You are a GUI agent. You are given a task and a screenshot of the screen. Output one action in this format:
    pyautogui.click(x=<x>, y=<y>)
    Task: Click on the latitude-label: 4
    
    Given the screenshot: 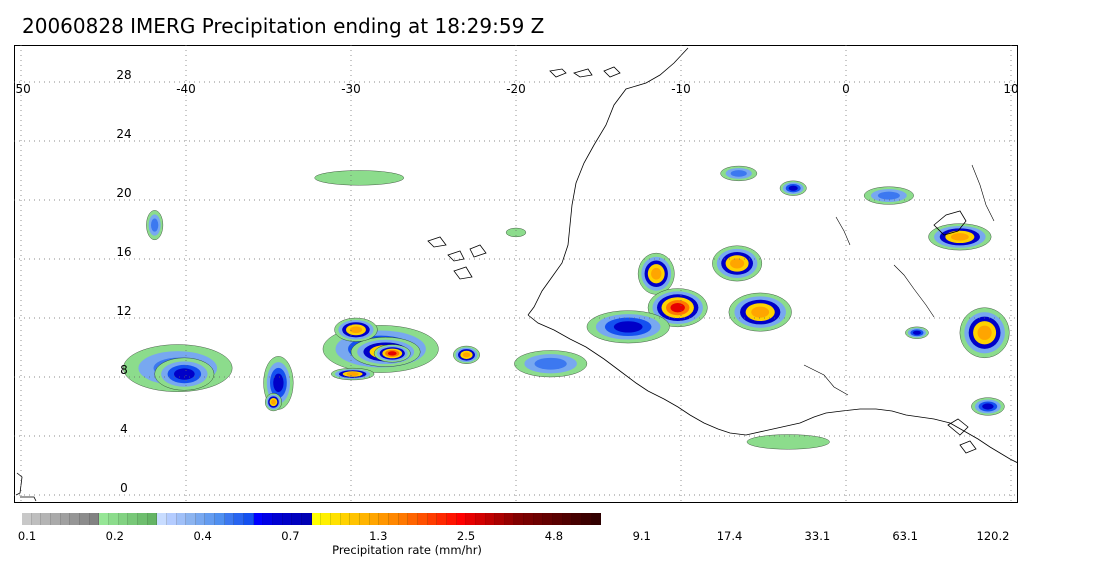 What is the action you would take?
    pyautogui.click(x=124, y=429)
    